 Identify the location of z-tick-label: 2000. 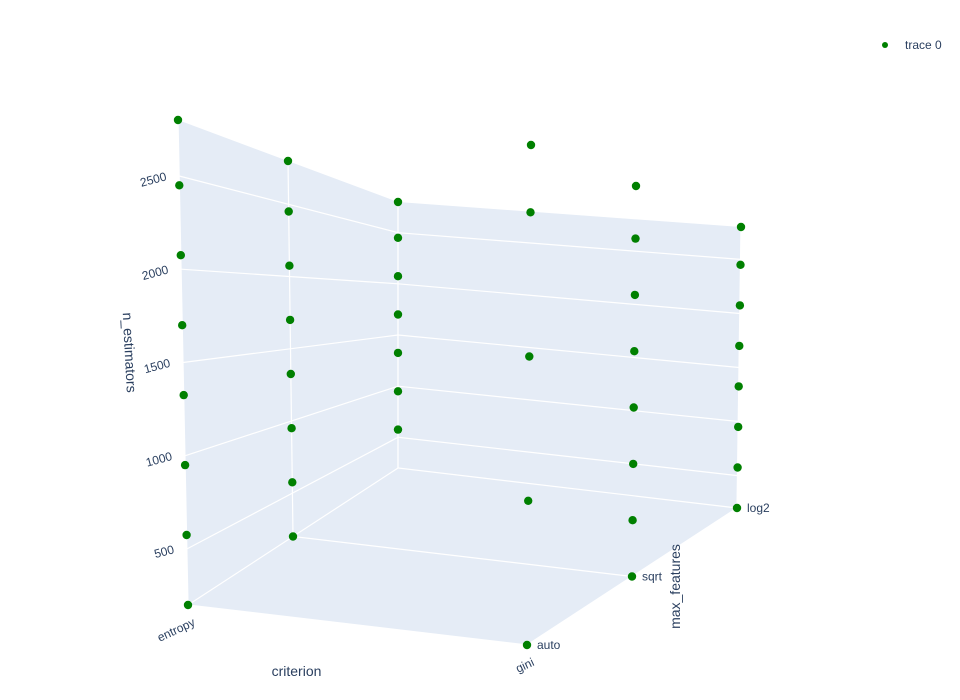
(155, 272).